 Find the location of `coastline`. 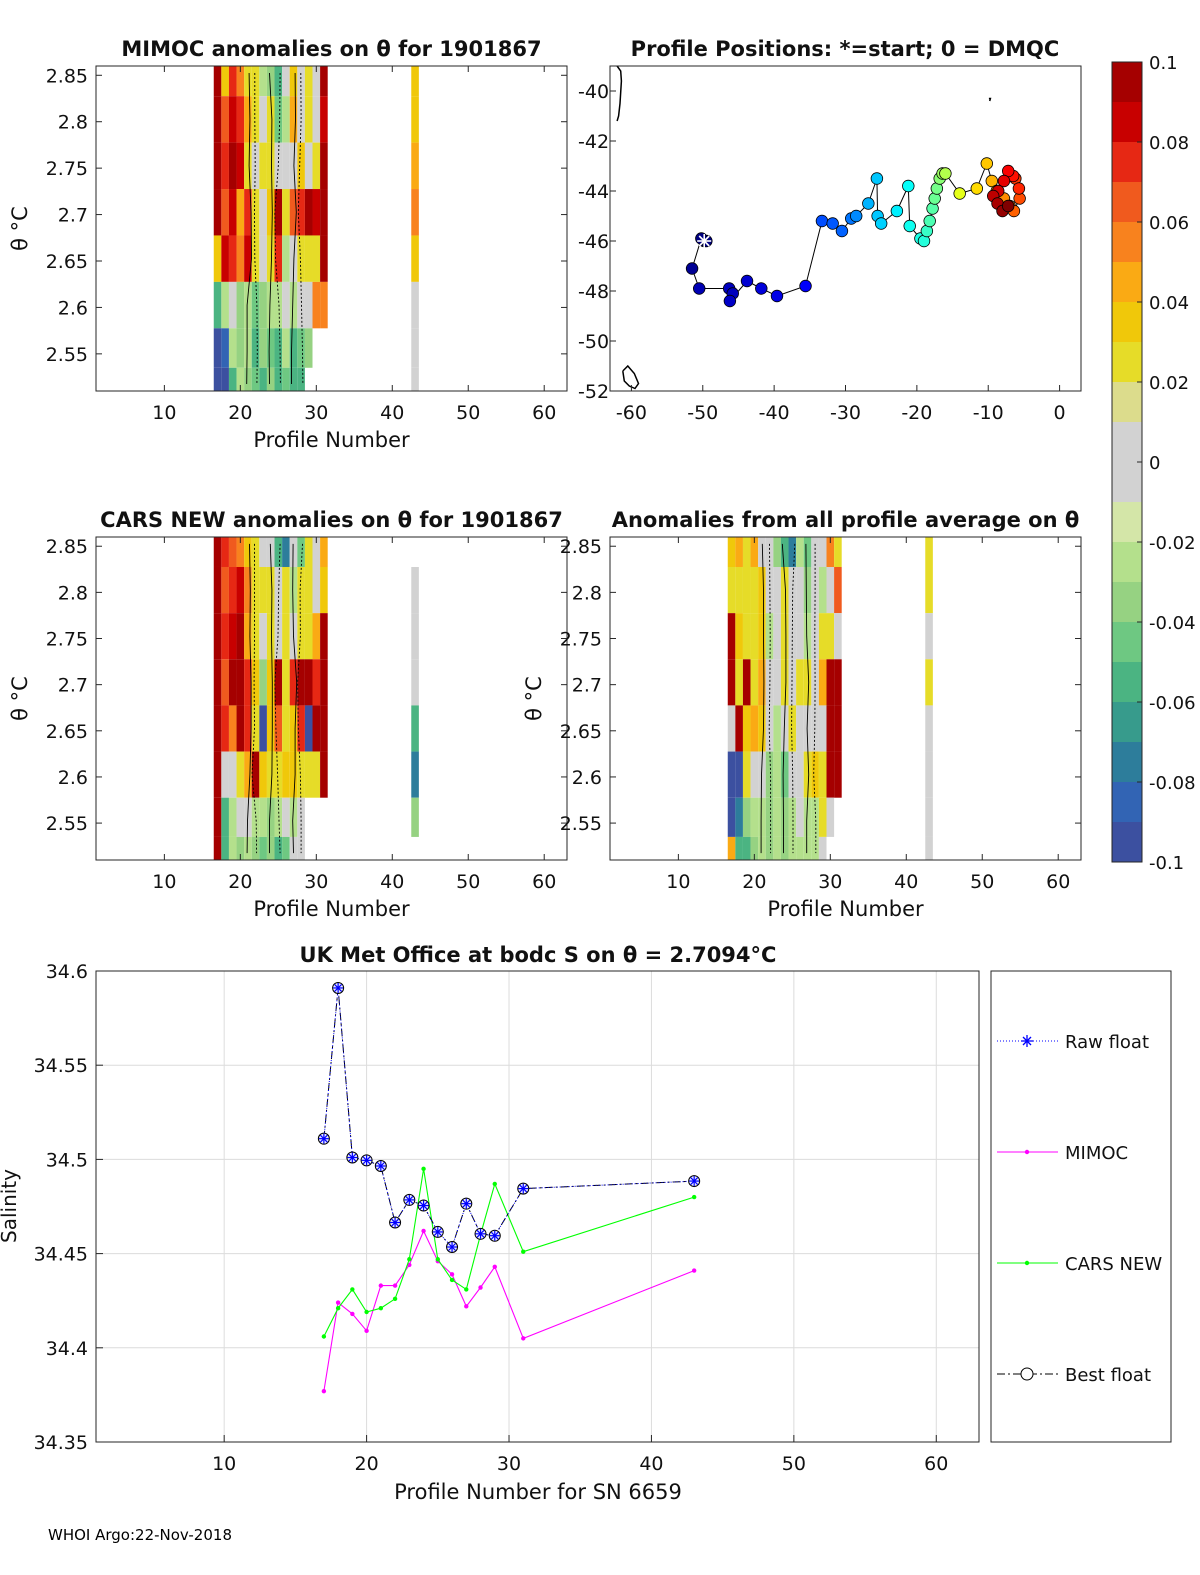

coastline is located at coordinates (804, 227).